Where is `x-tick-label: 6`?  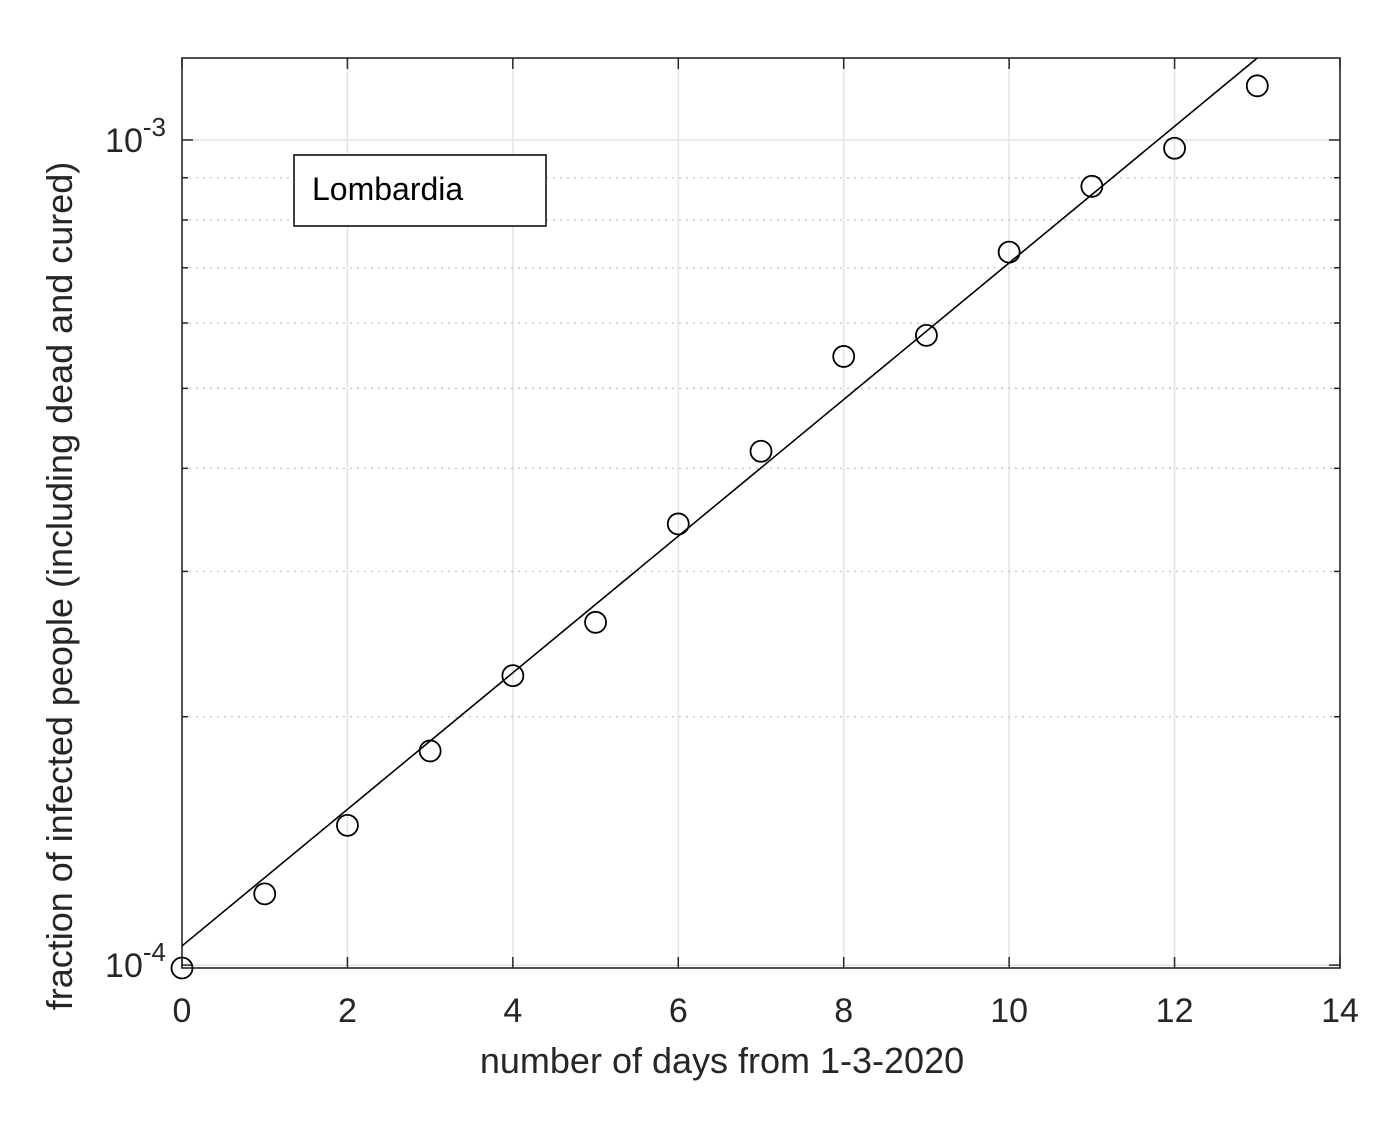 x-tick-label: 6 is located at coordinates (678, 1011).